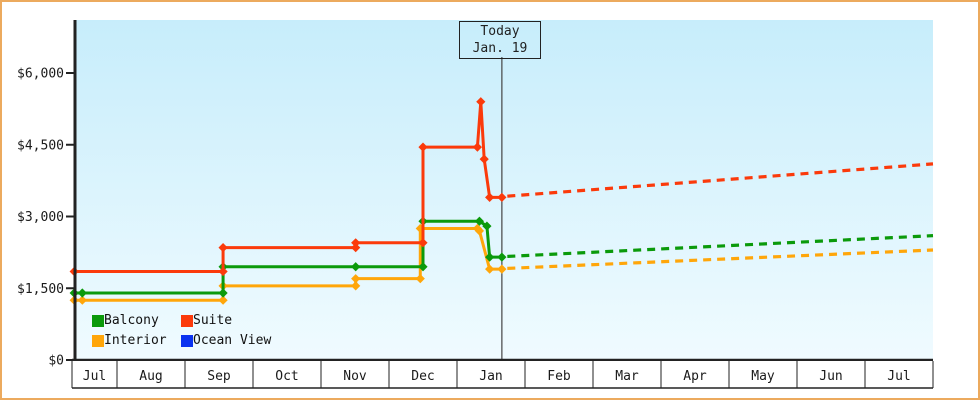 The image size is (980, 400). I want to click on forecast-line-interior, so click(720, 259).